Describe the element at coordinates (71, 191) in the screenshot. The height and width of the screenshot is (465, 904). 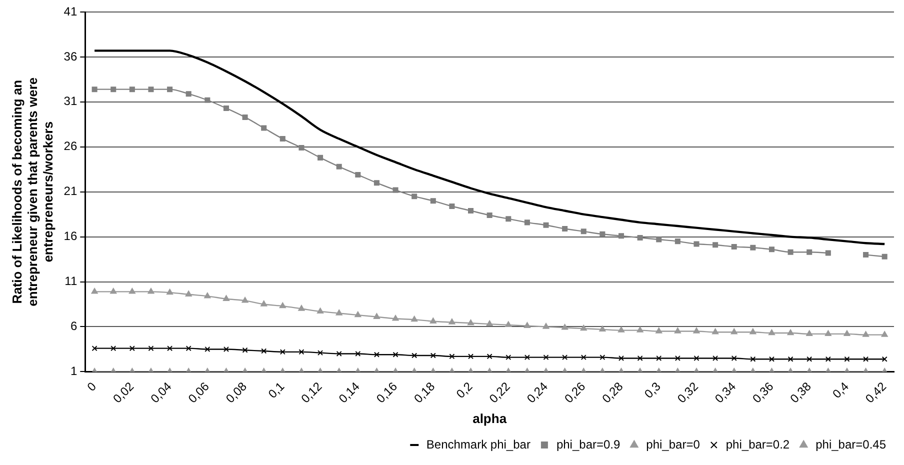
I see `y-tick-label: 21` at that location.